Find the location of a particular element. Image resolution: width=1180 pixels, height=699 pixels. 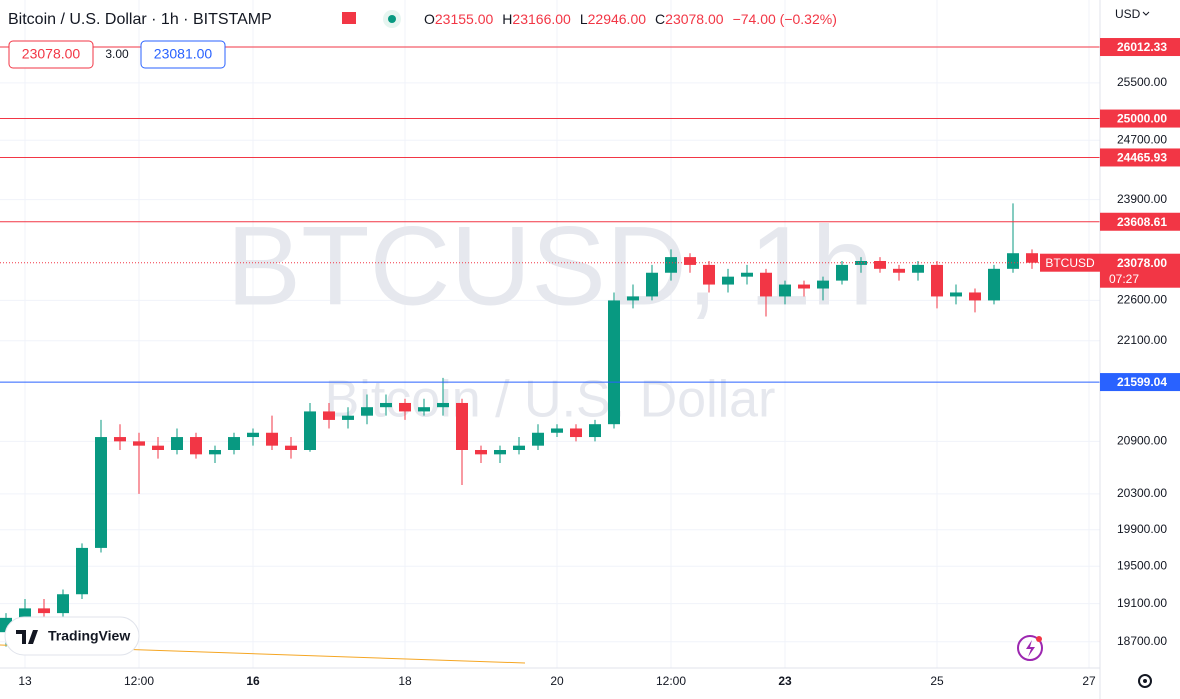

y-tick-label: 20300.00 is located at coordinates (1142, 493).